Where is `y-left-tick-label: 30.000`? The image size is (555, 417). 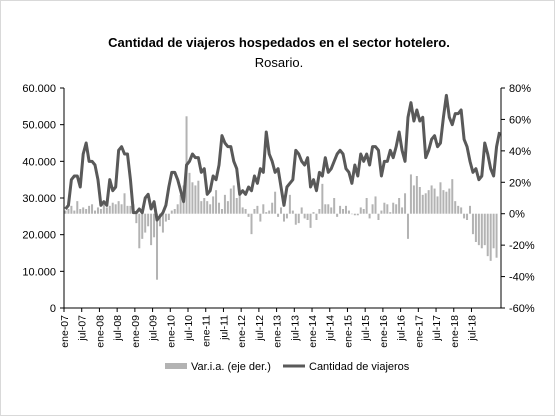
y-left-tick-label: 30.000 is located at coordinates (39, 199).